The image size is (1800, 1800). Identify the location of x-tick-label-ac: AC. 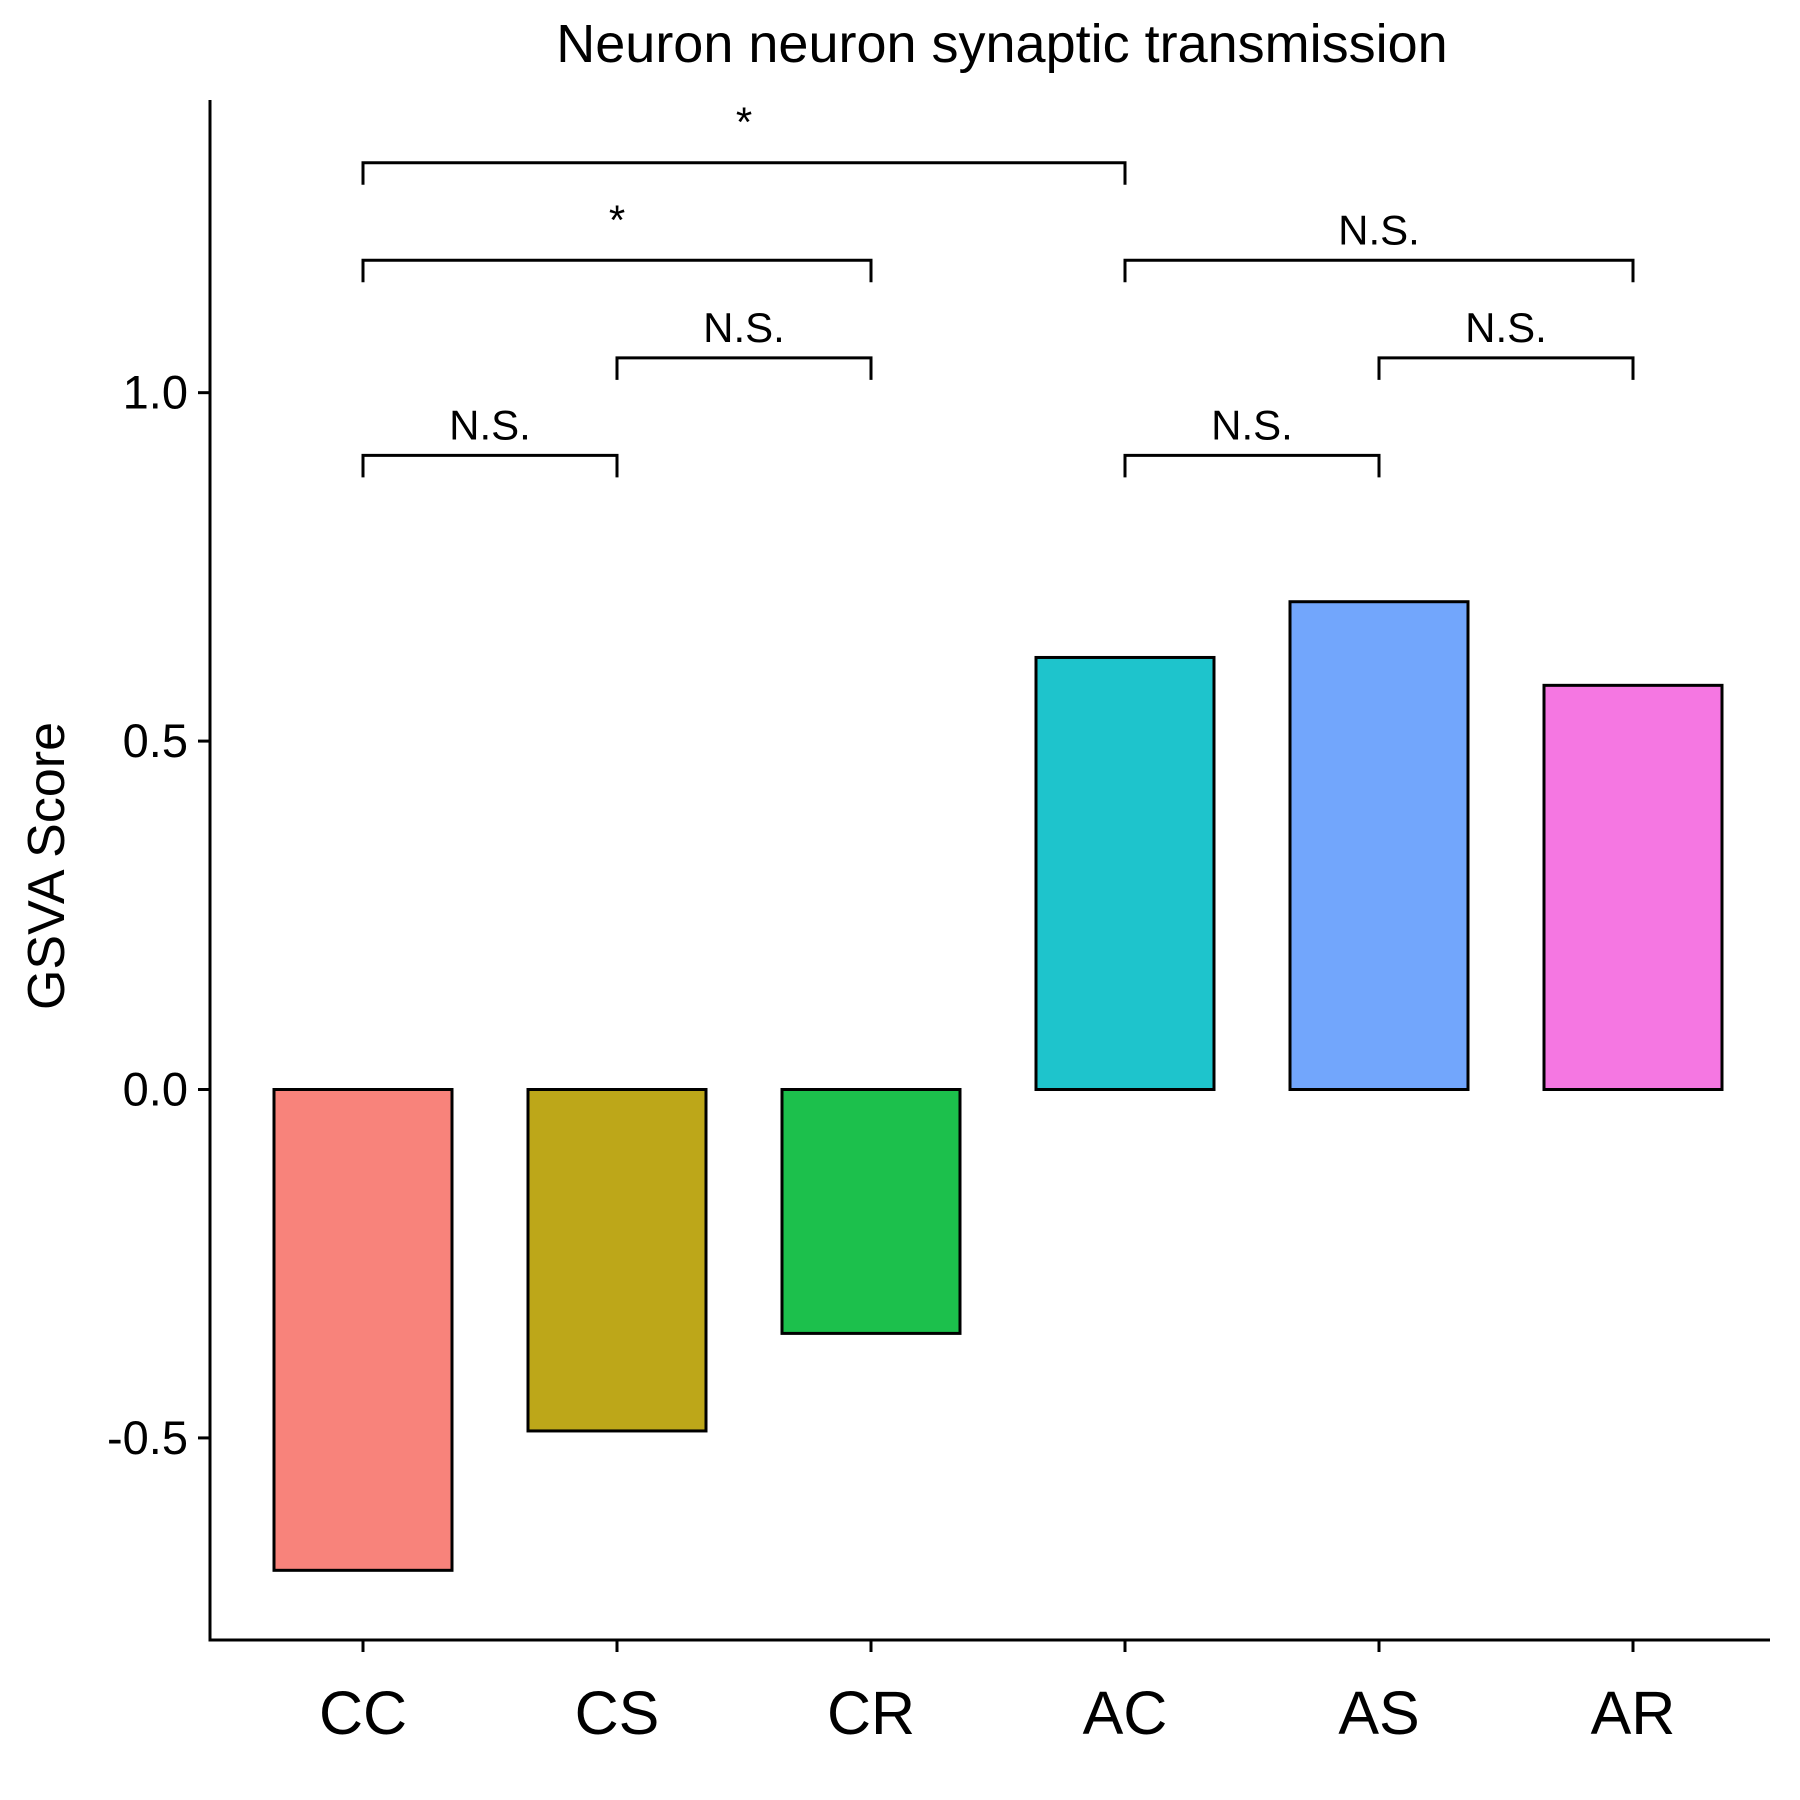
(1125, 1713).